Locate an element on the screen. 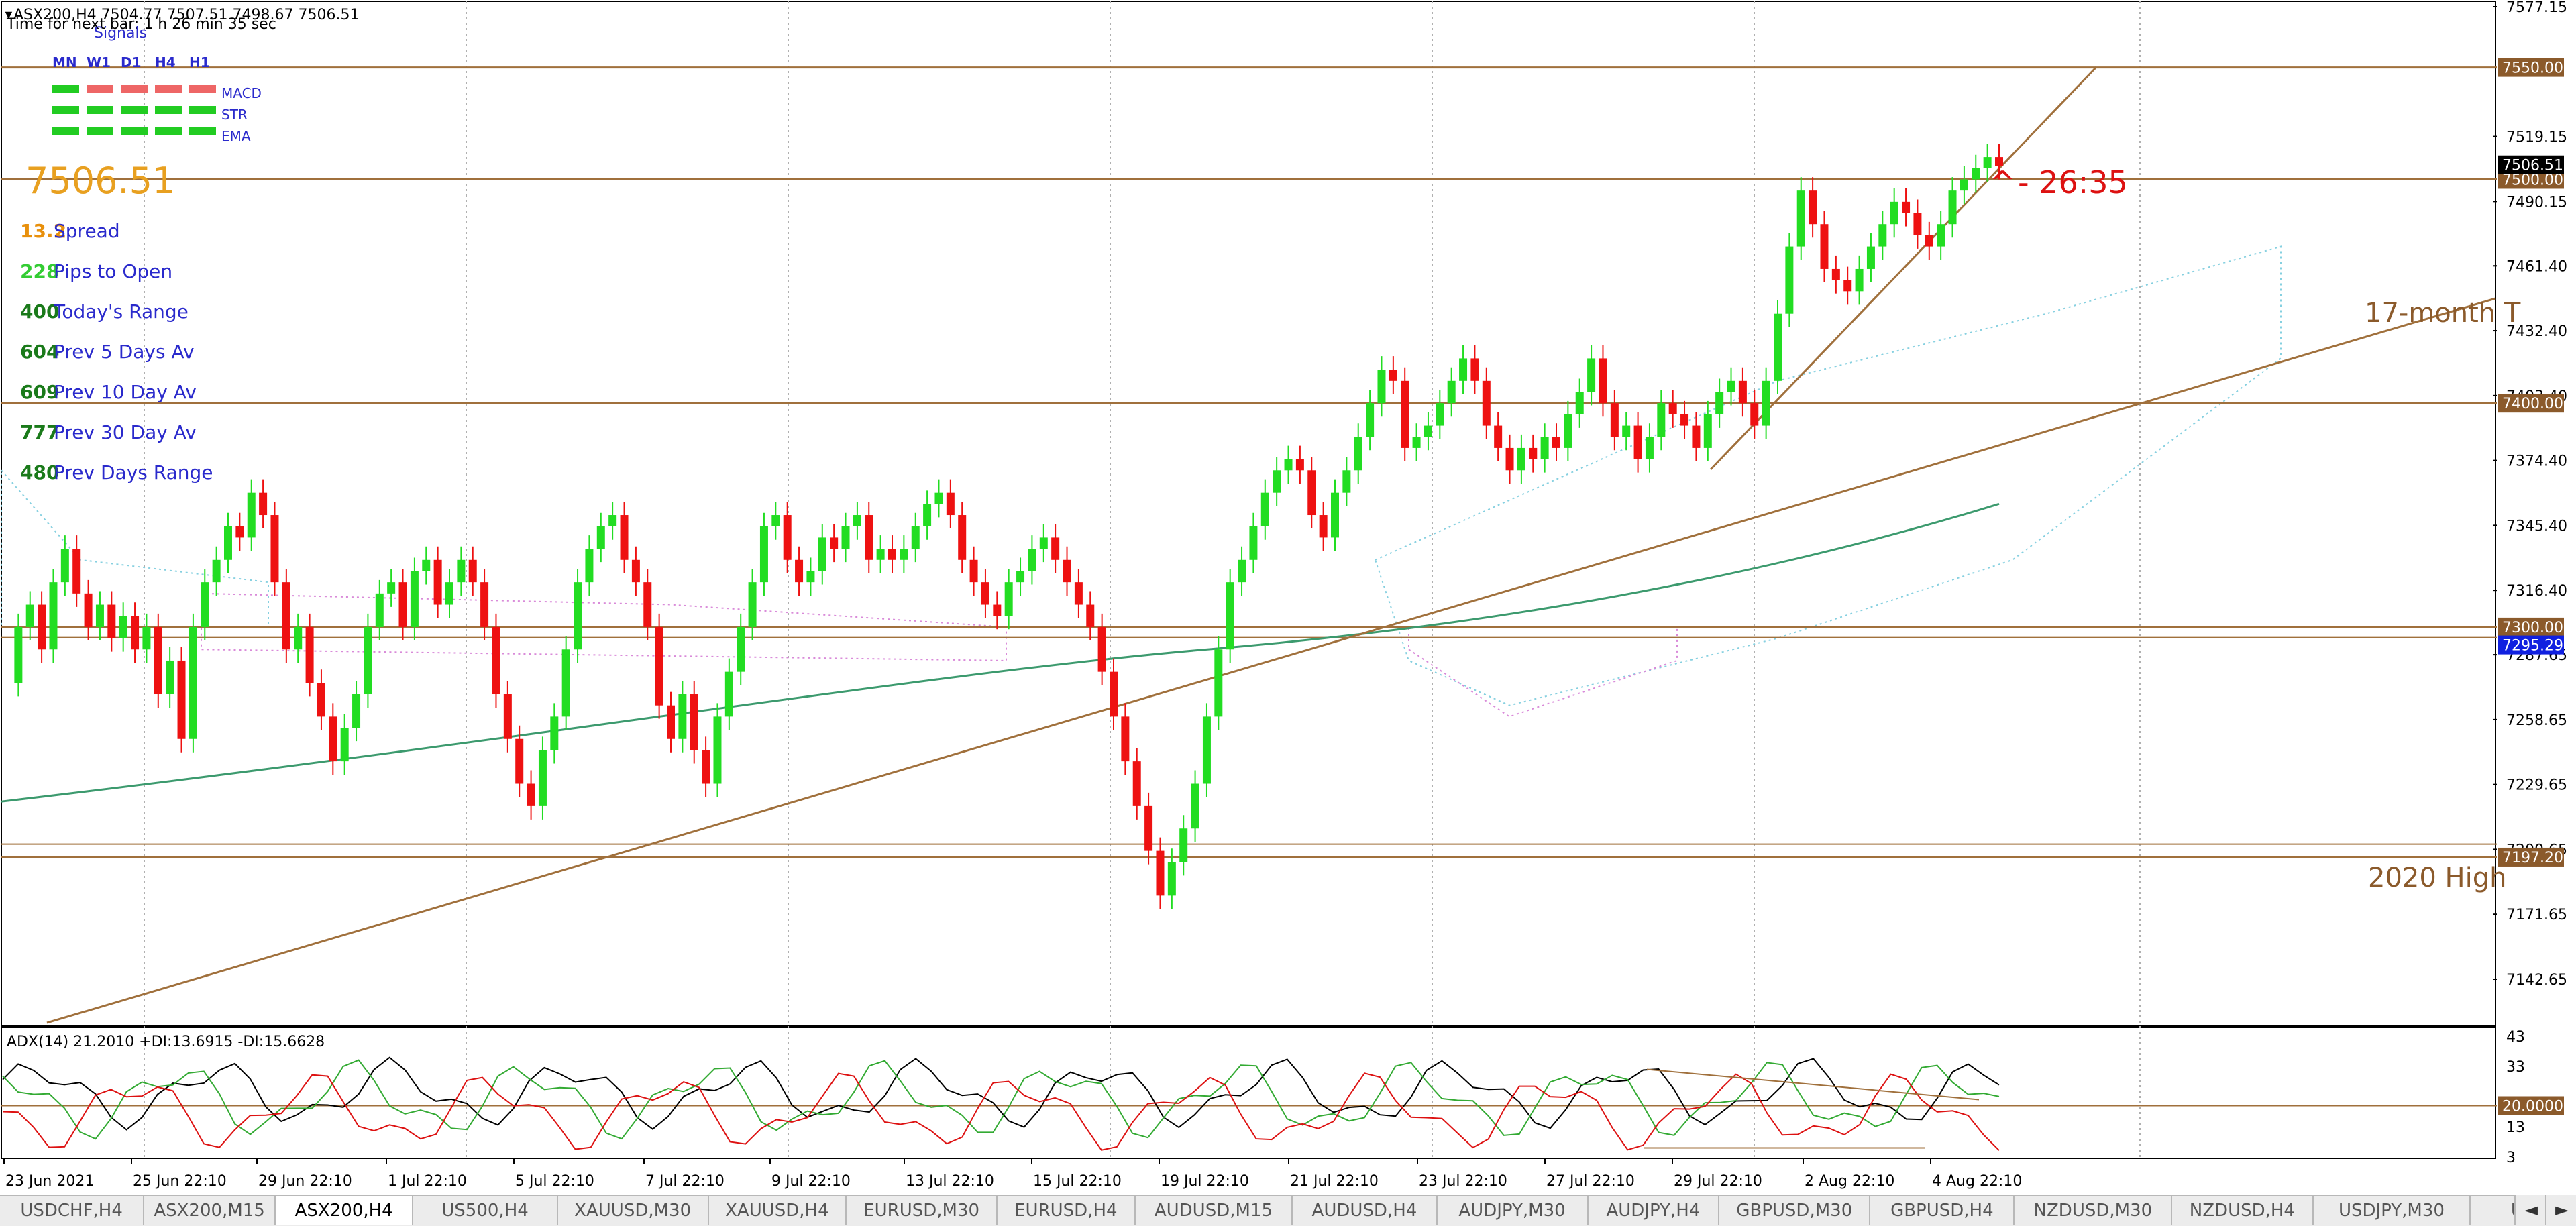  bid-badge is located at coordinates (2531, 645).